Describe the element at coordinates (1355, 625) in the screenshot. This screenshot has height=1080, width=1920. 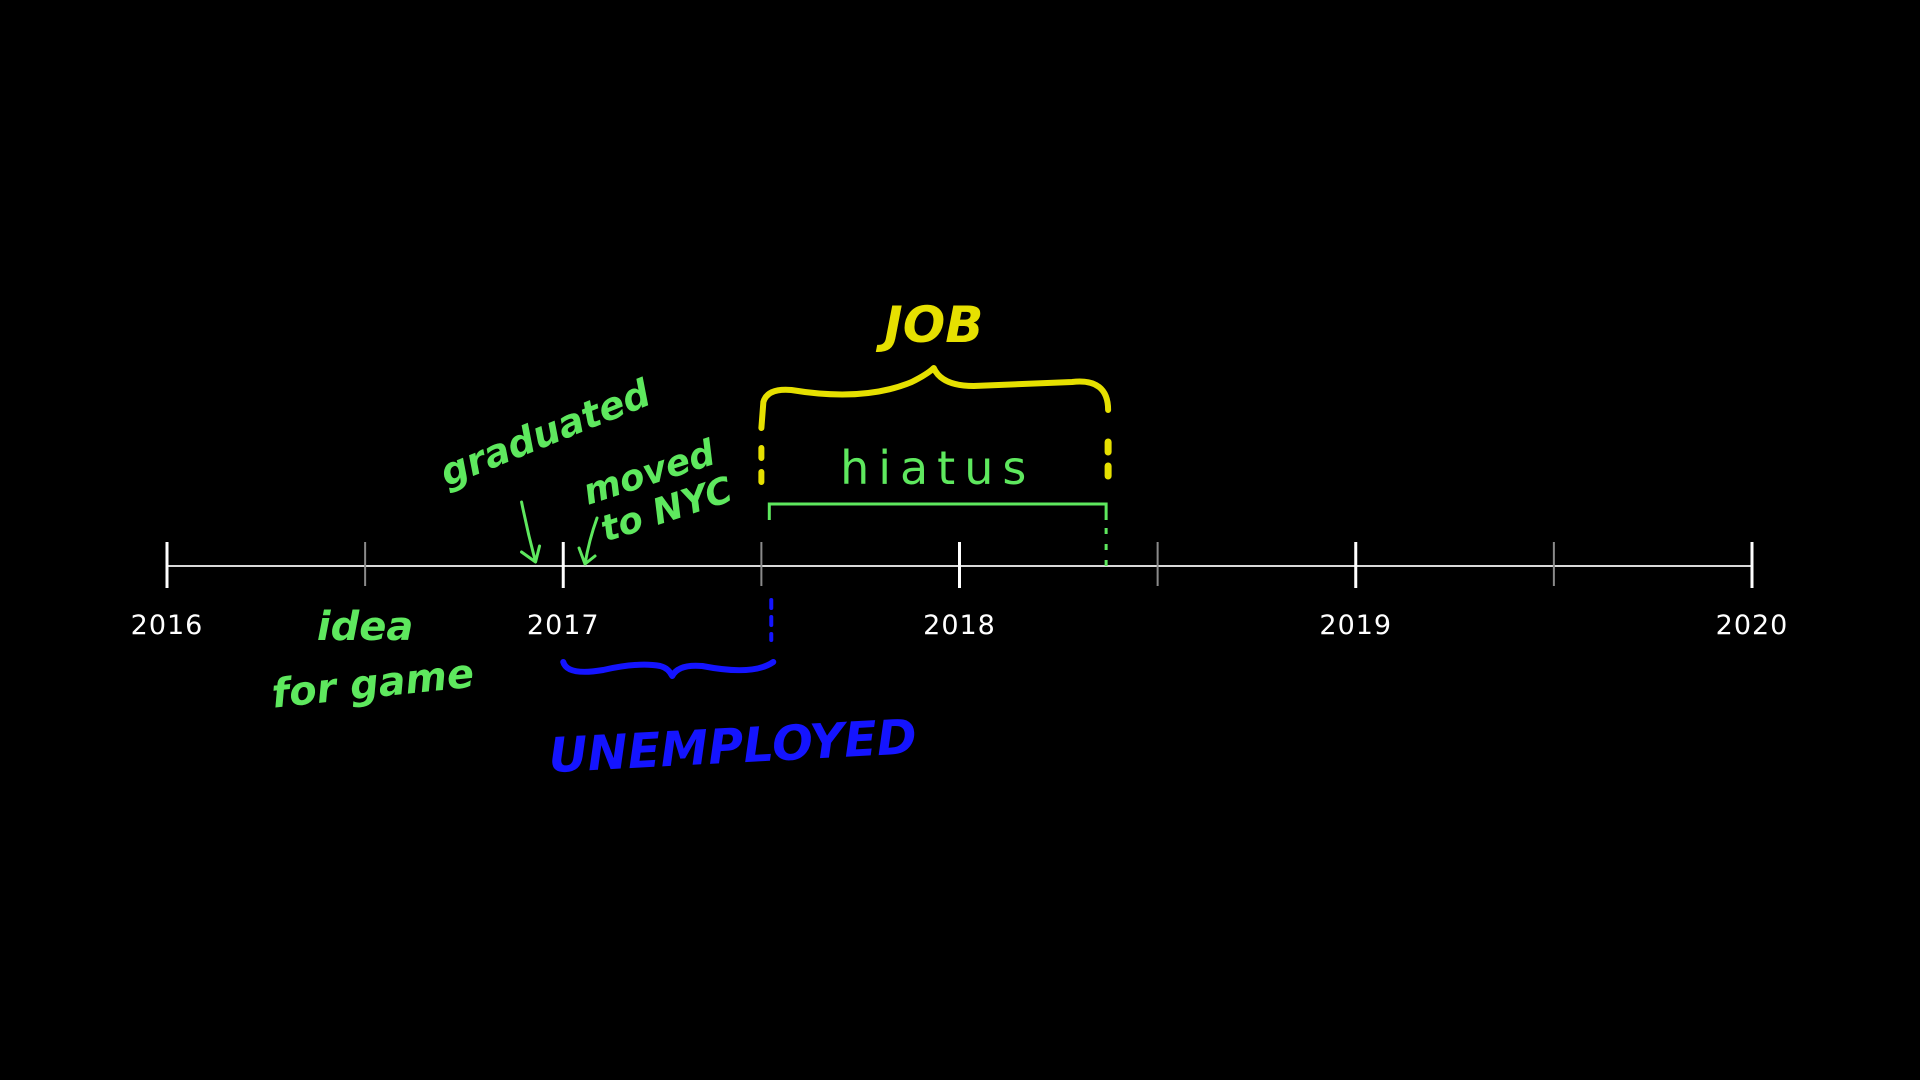
I see `year-label-2019: 2019` at that location.